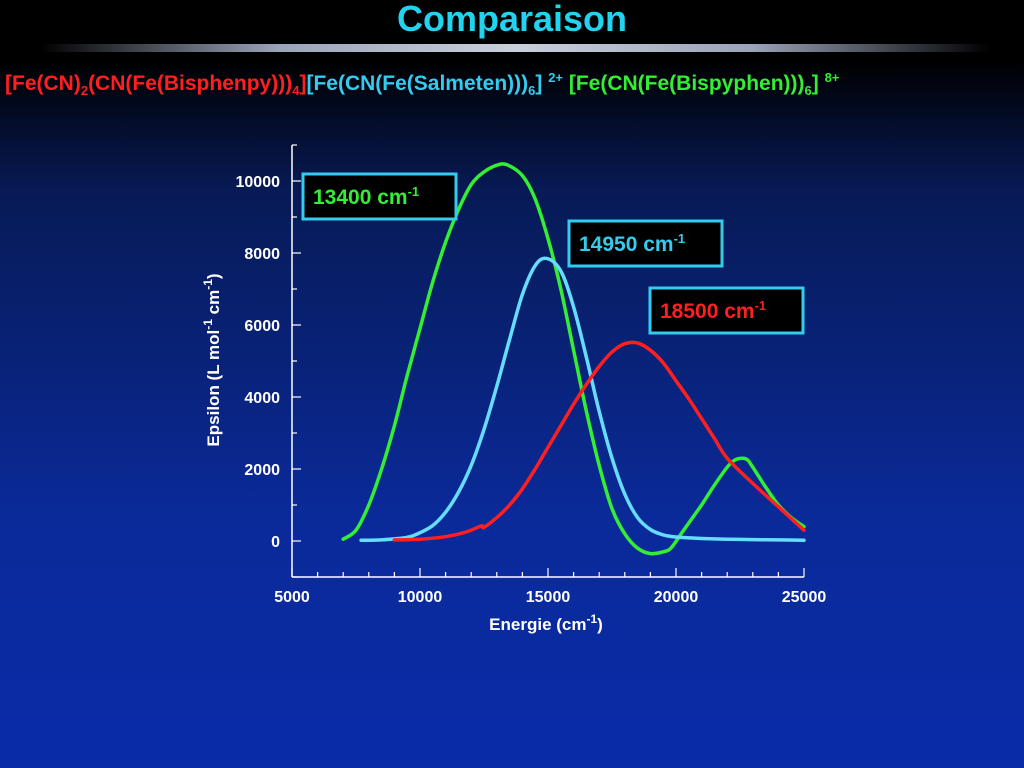 The width and height of the screenshot is (1024, 768). I want to click on formula-2: [Fe(CN(Fe(Salmeten)))6] 2+, so click(435, 84).